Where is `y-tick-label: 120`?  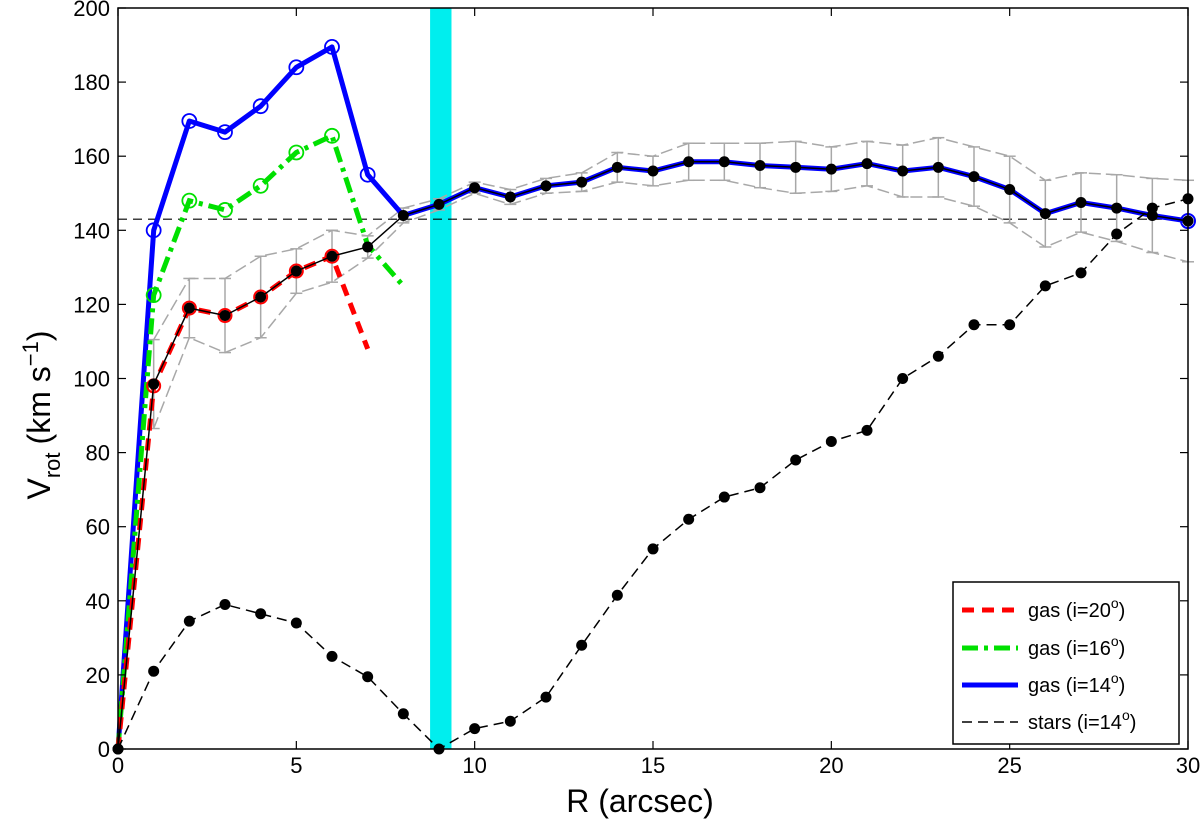
y-tick-label: 120 is located at coordinates (91, 304).